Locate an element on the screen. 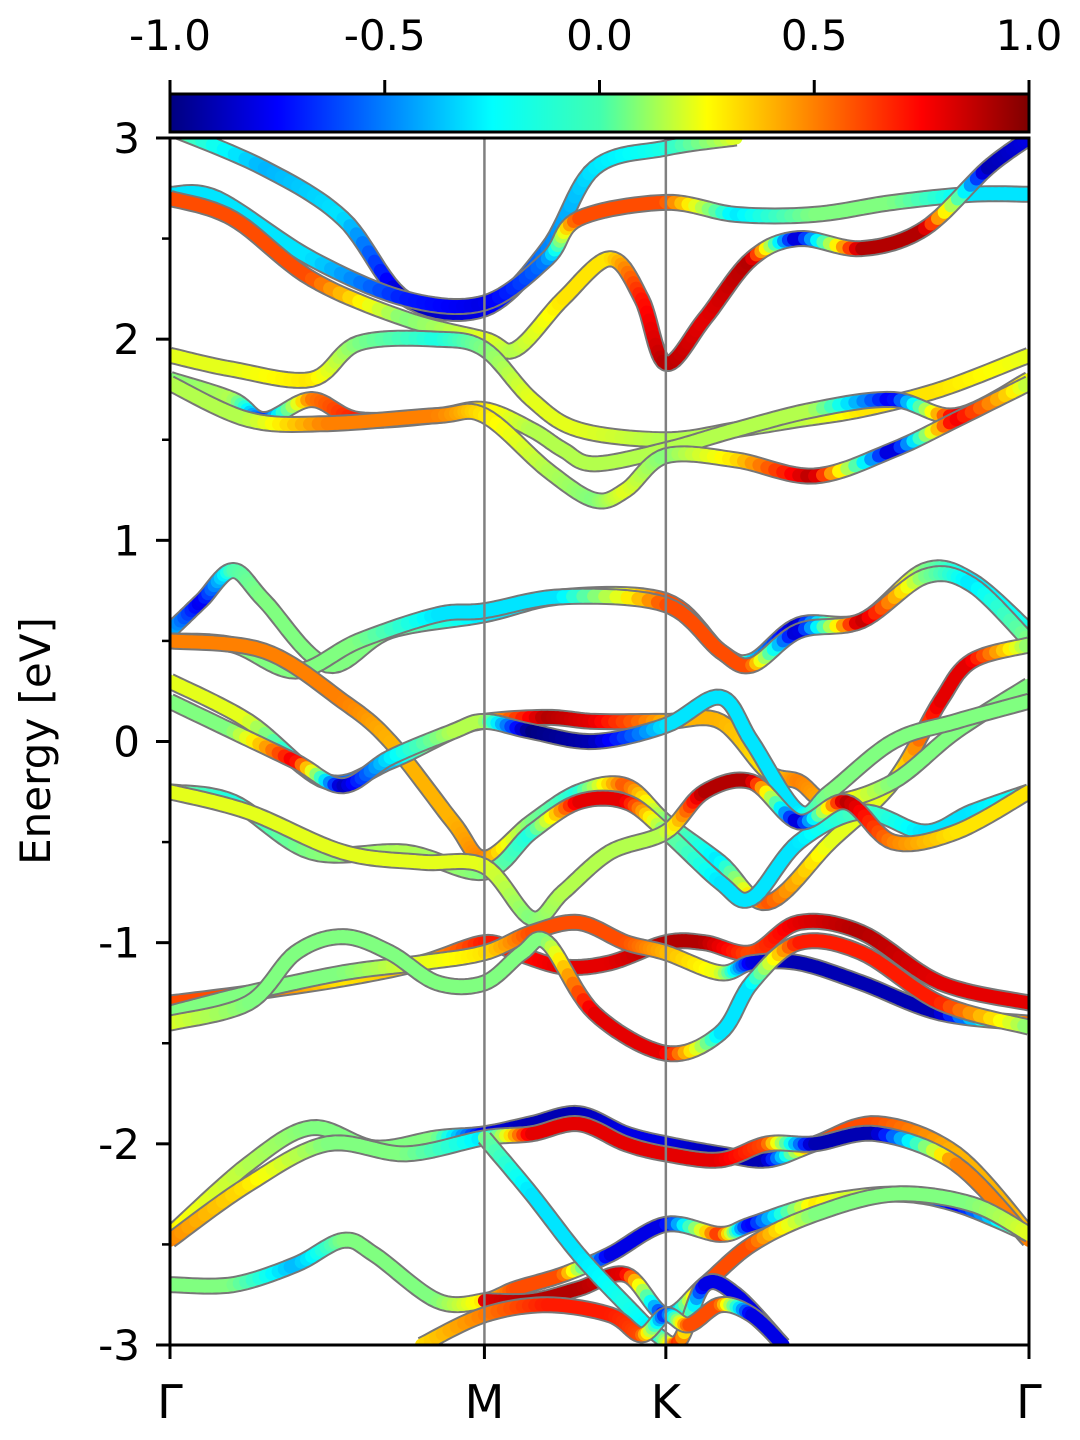 Image resolution: width=1080 pixels, height=1440 pixels. y-tick-label: 2 is located at coordinates (126, 339).